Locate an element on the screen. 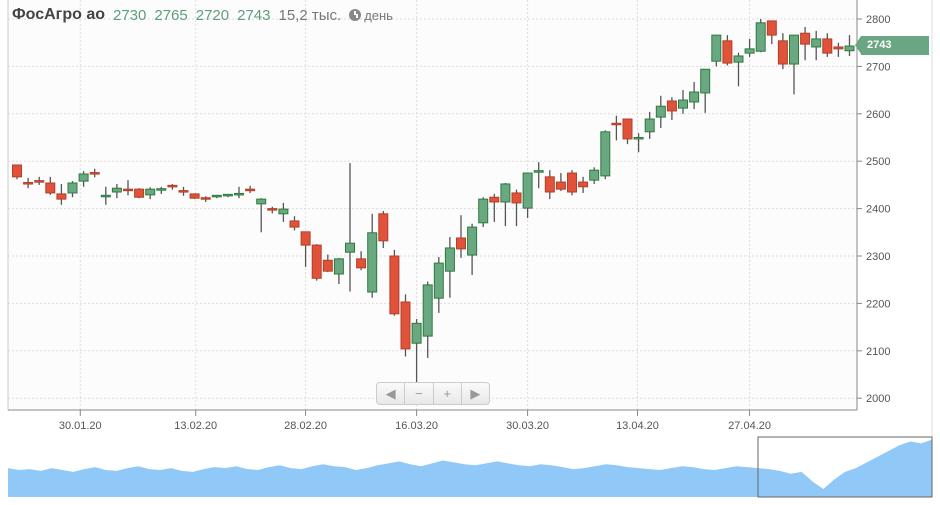 Image resolution: width=940 pixels, height=505 pixels. volume-value: 15,2 тыс. is located at coordinates (310, 15).